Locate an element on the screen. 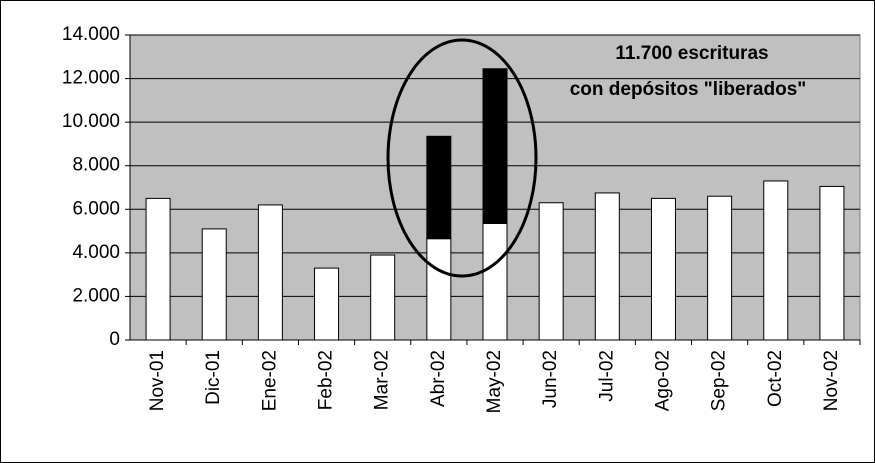  x-tick-label: Dic-01 is located at coordinates (213, 377).